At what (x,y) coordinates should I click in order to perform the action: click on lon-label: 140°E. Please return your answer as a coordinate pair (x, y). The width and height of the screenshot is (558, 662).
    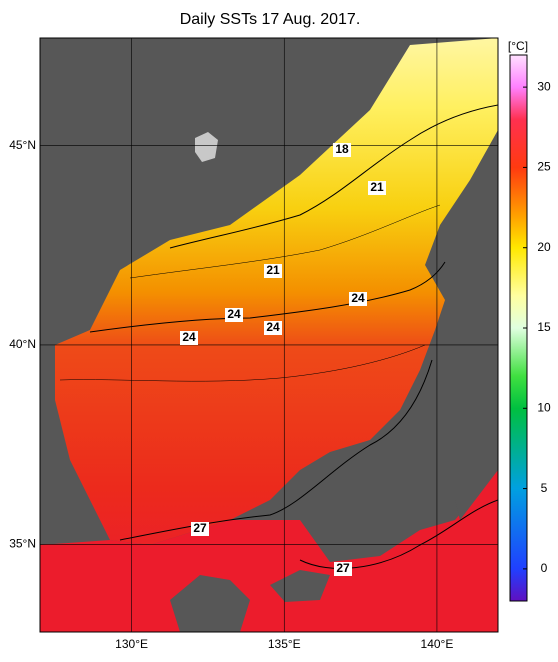
    Looking at the image, I should click on (437, 644).